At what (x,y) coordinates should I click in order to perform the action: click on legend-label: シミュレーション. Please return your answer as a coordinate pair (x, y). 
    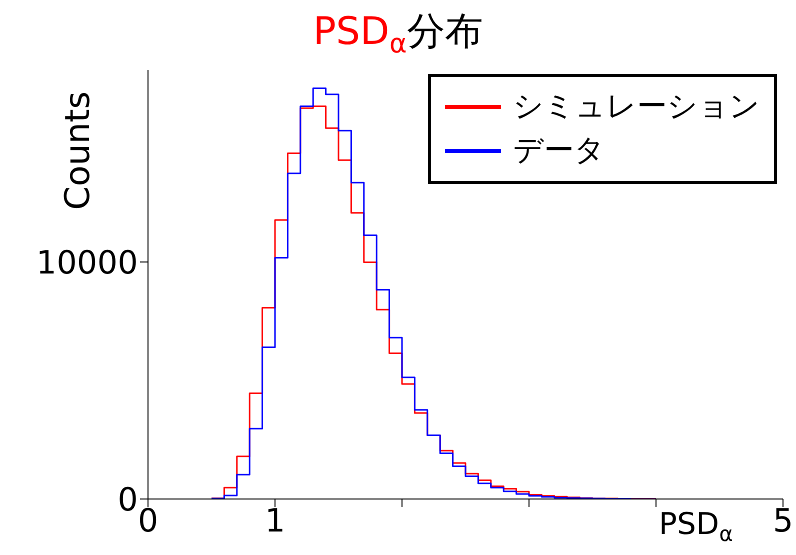
    Looking at the image, I should click on (636, 107).